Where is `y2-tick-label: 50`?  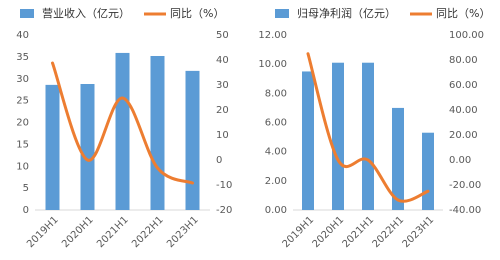 y2-tick-label: 50 is located at coordinates (222, 35).